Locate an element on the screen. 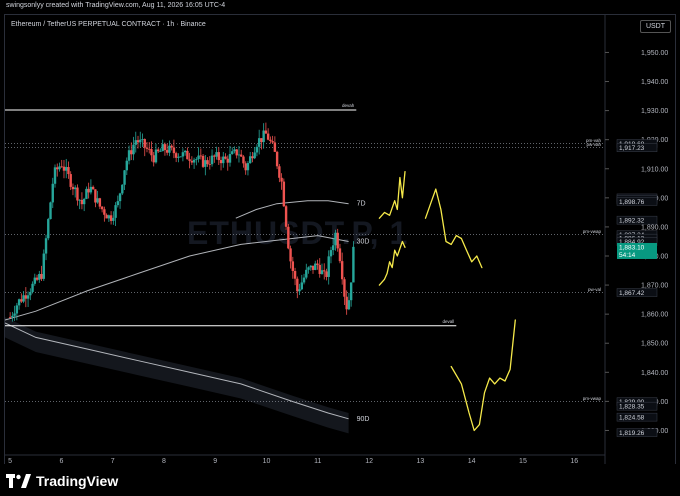 This screenshot has height=496, width=680. symbol-watermark: ETHUSDT.P, 1 is located at coordinates (298, 233).